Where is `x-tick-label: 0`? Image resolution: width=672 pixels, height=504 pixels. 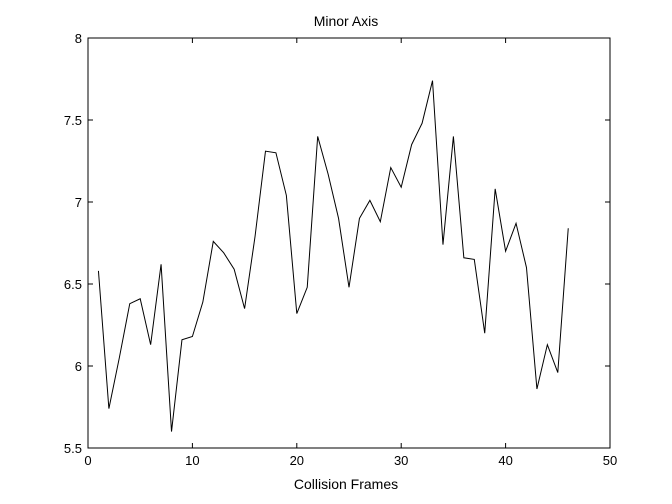 x-tick-label: 0 is located at coordinates (87, 460).